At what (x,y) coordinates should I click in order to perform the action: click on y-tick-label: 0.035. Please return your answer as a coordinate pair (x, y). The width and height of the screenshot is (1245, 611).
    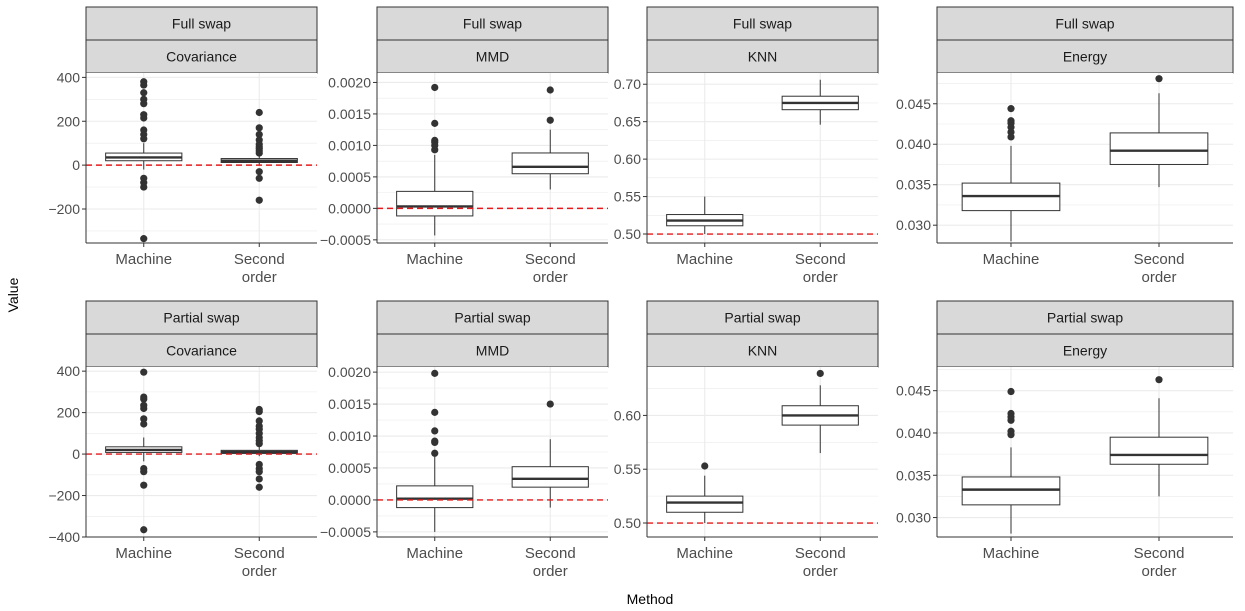
    Looking at the image, I should click on (913, 185).